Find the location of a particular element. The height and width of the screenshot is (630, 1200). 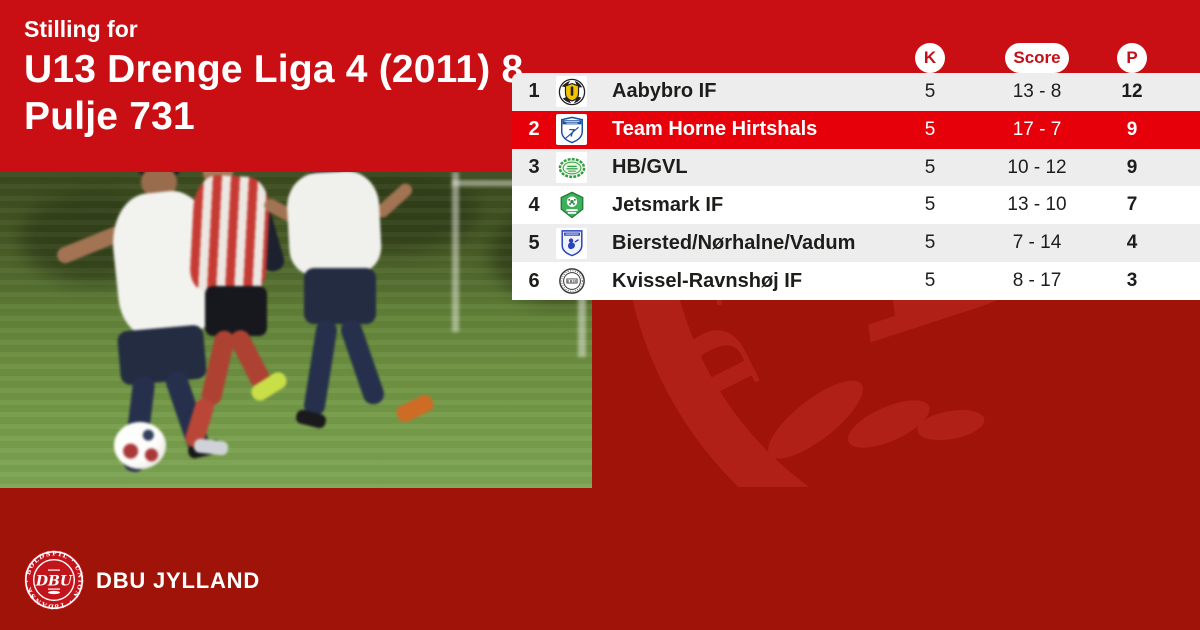

page-title-line2: Pulje 731 is located at coordinates (109, 116).